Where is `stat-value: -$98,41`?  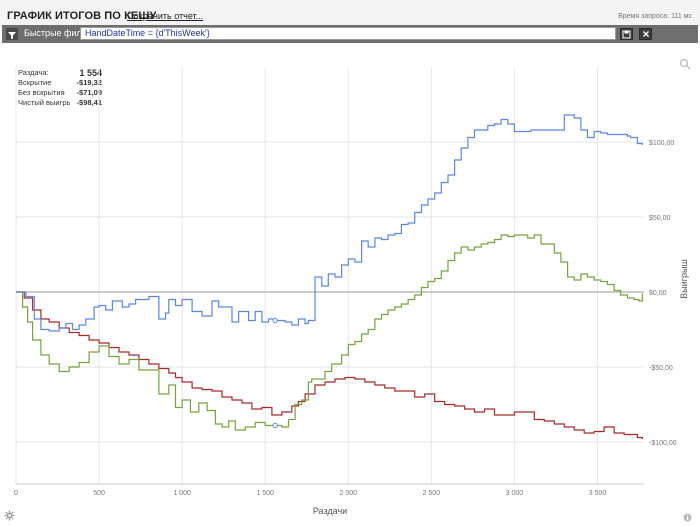
stat-value: -$98,41 is located at coordinates (89, 102).